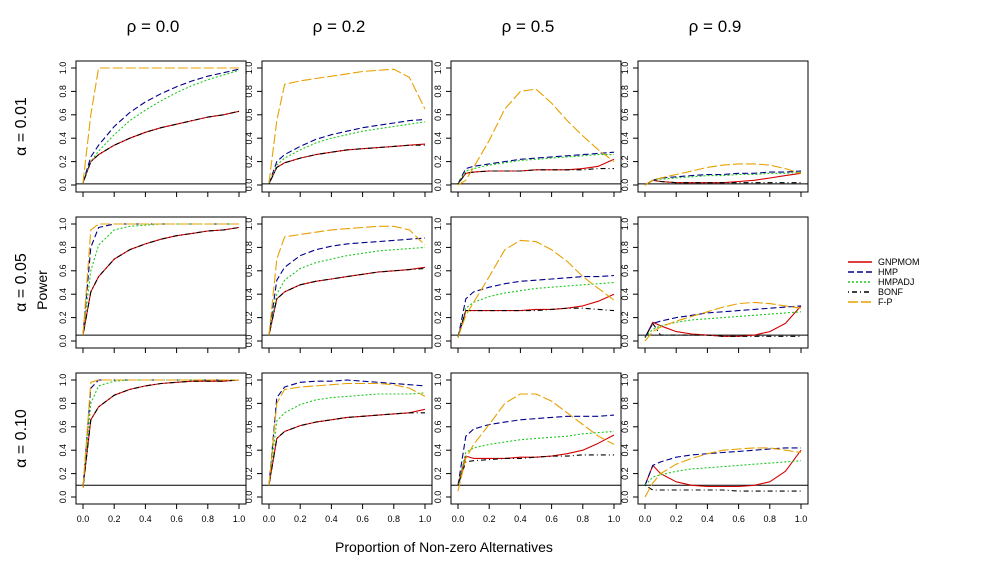  I want to click on column-title-2: ρ = 0.5, so click(528, 26).